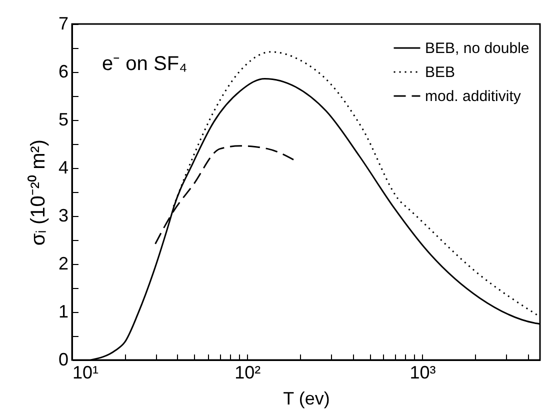 The height and width of the screenshot is (419, 544). Describe the element at coordinates (63, 264) in the screenshot. I see `y-tick-label: 2` at that location.